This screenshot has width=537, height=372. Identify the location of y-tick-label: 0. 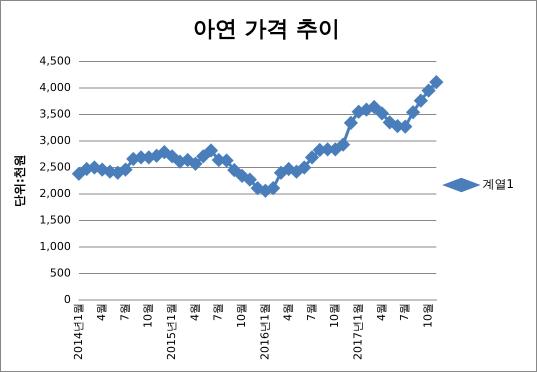
(67, 299).